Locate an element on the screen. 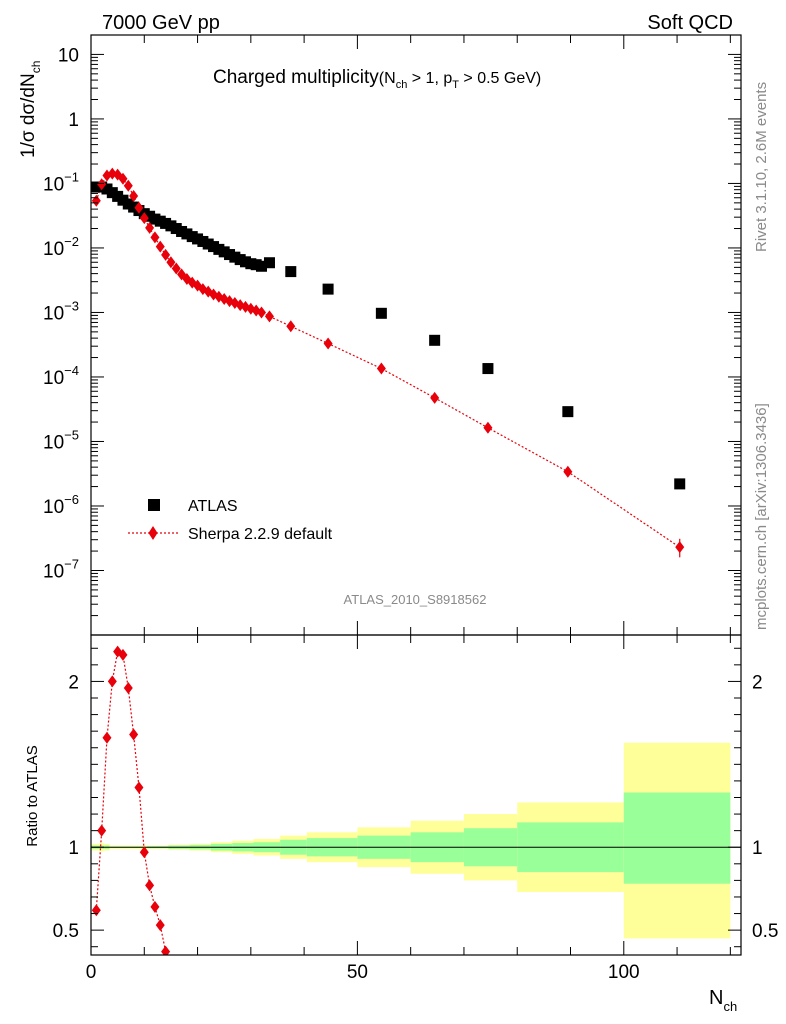  upper-ytick-label-3: 10⁻² is located at coordinates (61, 247).